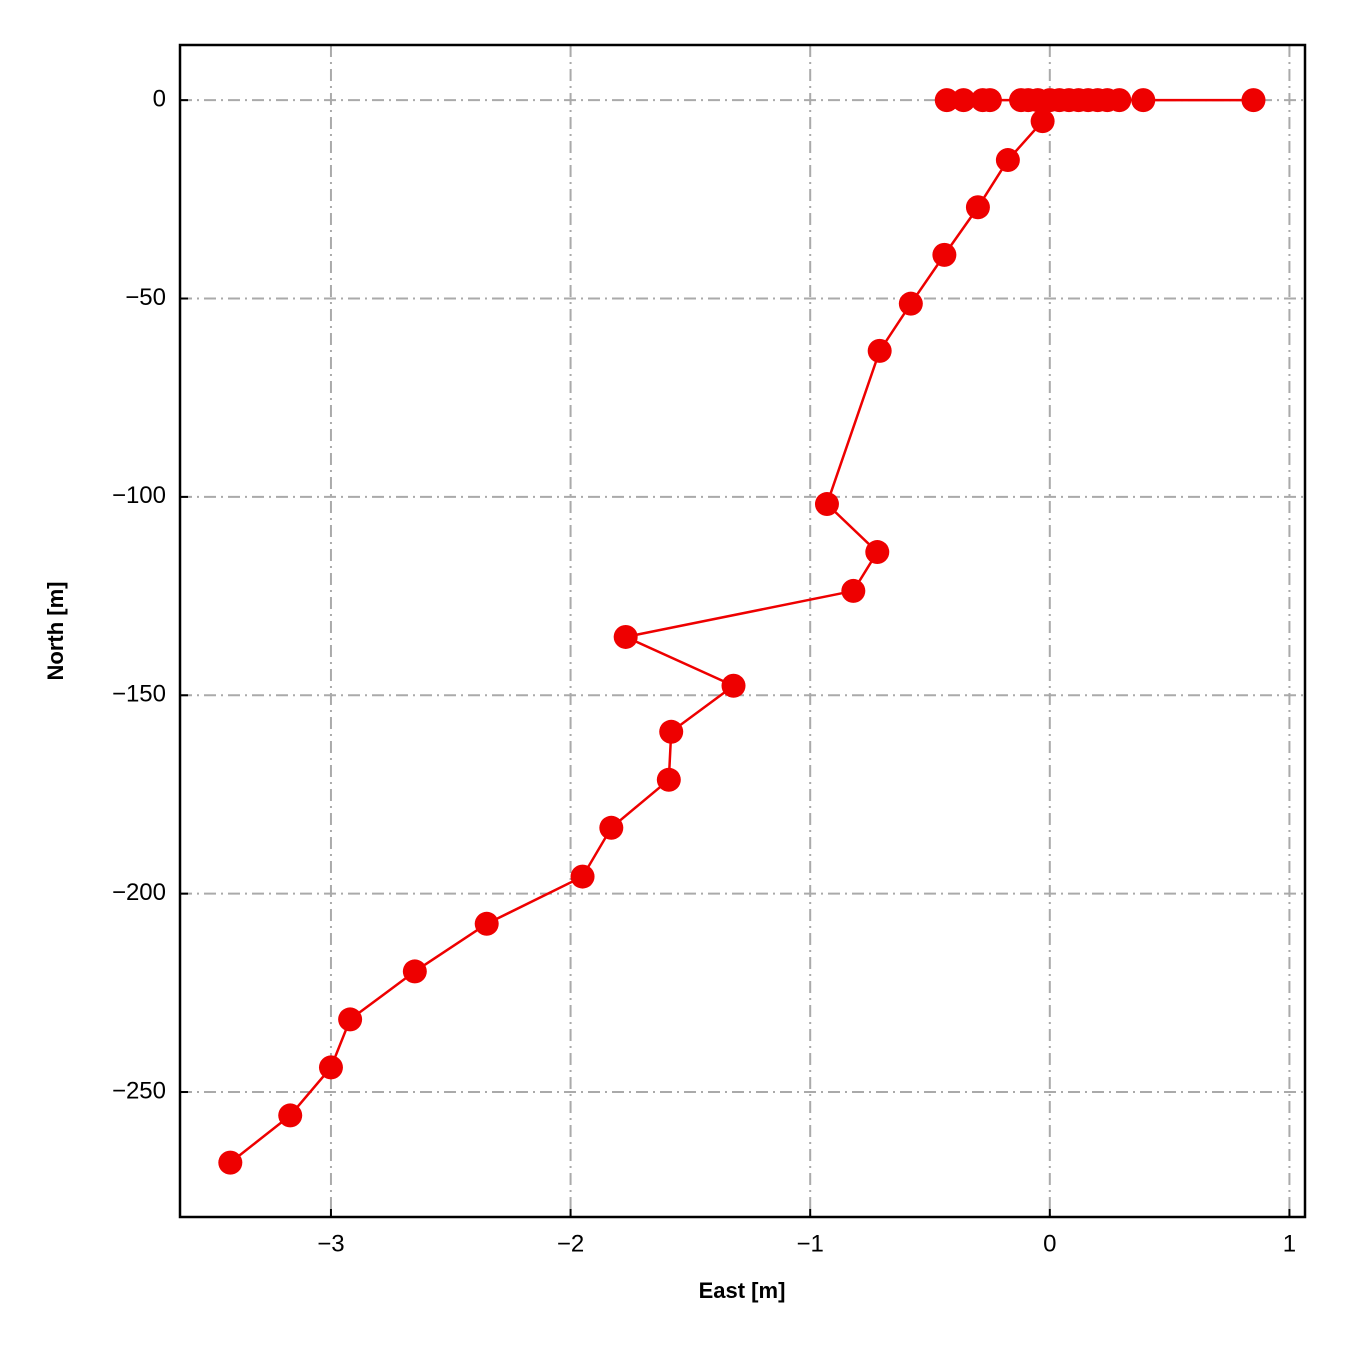 The height and width of the screenshot is (1350, 1350). What do you see at coordinates (330, 1243) in the screenshot?
I see `x-tick-label: −3` at bounding box center [330, 1243].